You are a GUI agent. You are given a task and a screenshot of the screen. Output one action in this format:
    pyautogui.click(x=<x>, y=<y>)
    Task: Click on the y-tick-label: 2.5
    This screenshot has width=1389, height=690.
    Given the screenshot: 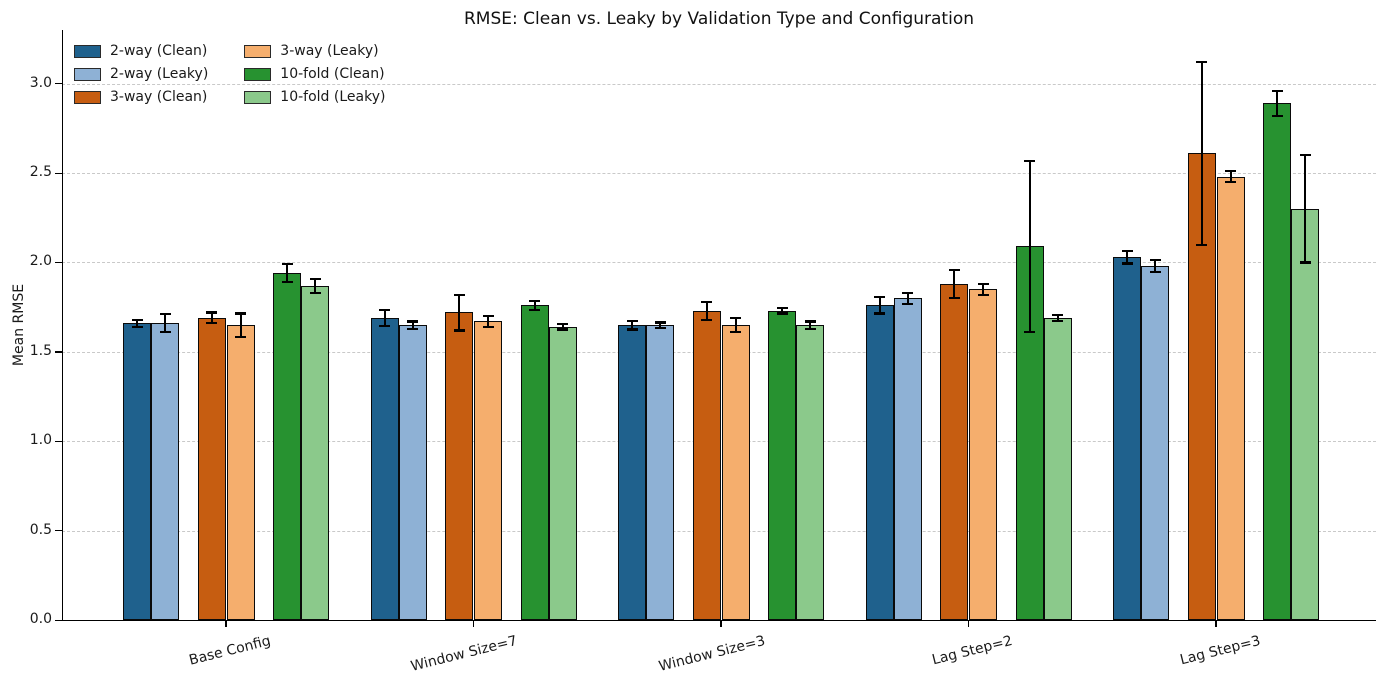 What is the action you would take?
    pyautogui.click(x=40, y=172)
    